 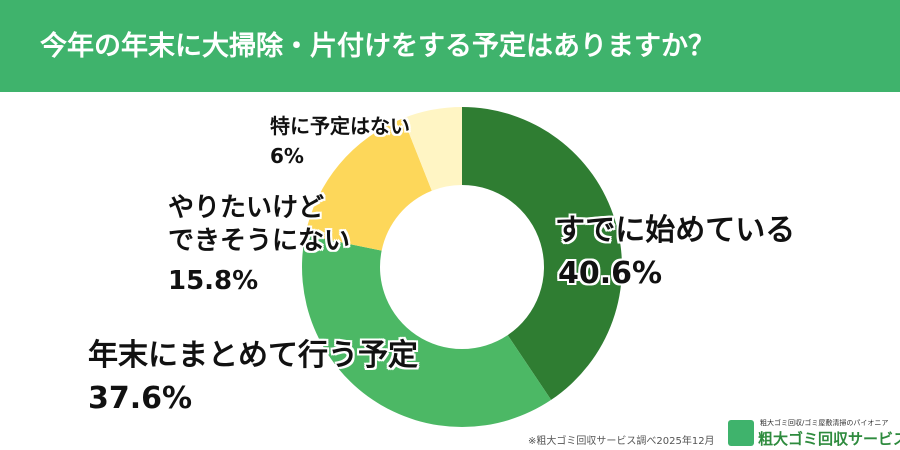 What do you see at coordinates (253, 355) in the screenshot?
I see `category-label: 年末にまとめて行う予定` at bounding box center [253, 355].